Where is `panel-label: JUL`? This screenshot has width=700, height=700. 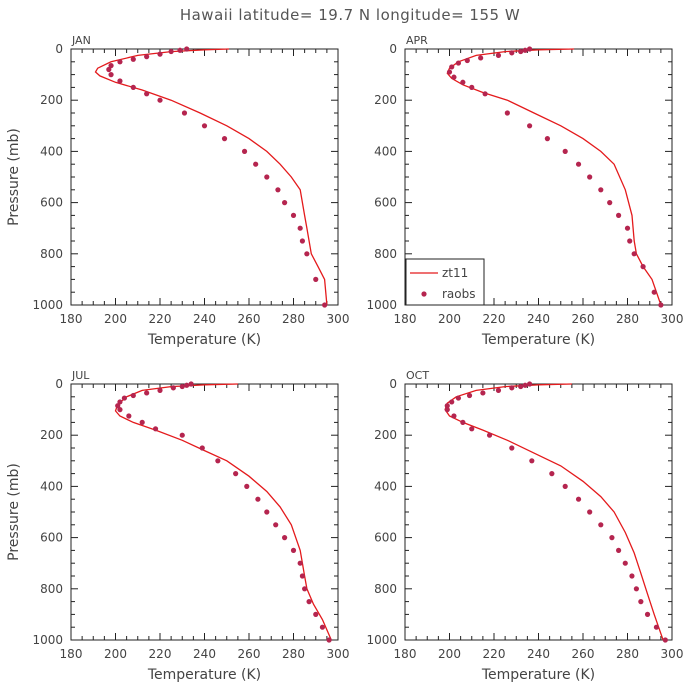
panel-label: JUL is located at coordinates (80, 375).